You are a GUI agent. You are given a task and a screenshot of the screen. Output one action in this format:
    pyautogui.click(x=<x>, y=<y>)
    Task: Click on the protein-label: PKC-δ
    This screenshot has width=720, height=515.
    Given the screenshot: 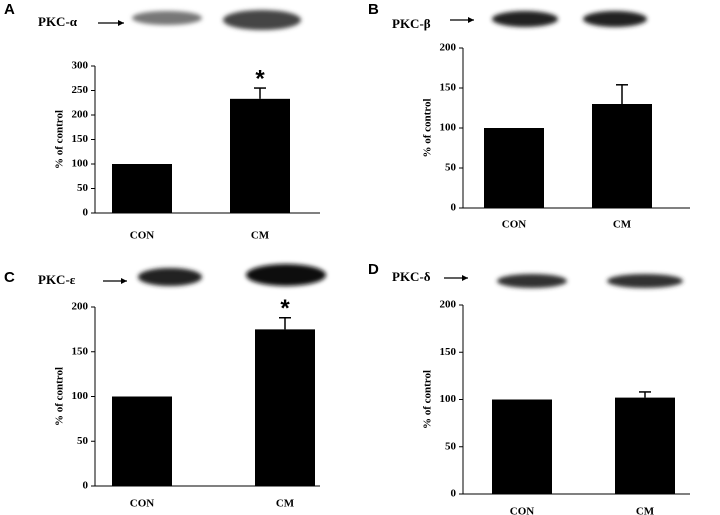 What is the action you would take?
    pyautogui.click(x=411, y=276)
    